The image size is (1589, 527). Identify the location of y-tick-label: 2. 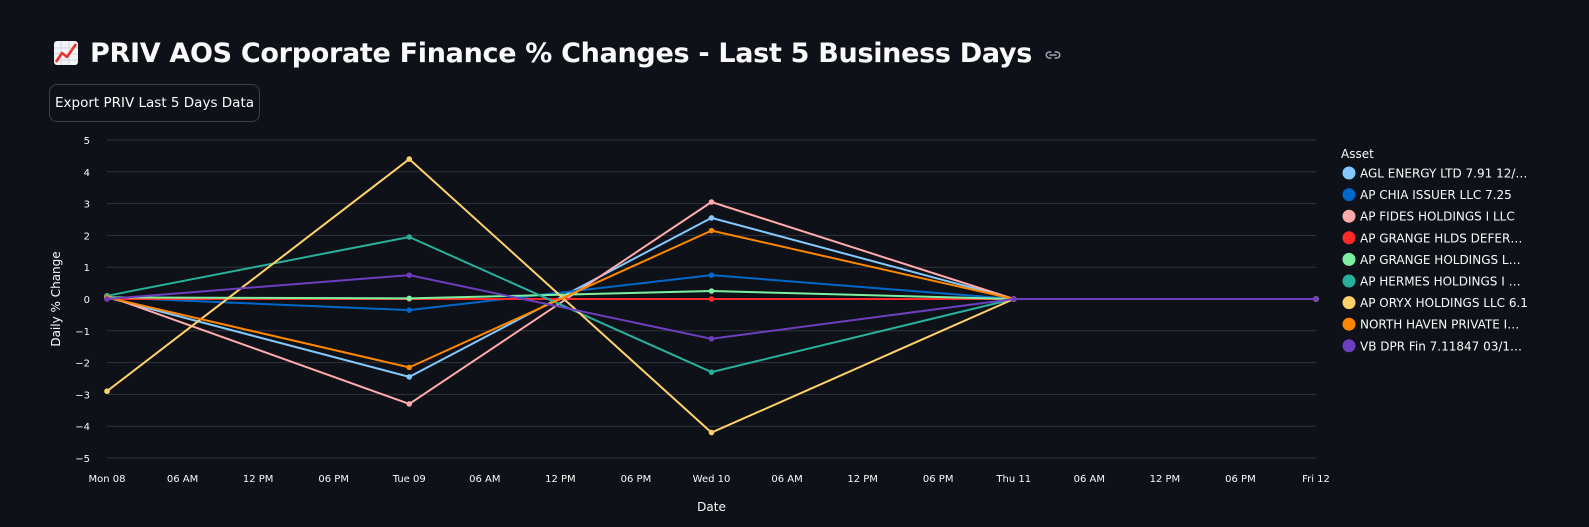
(87, 236).